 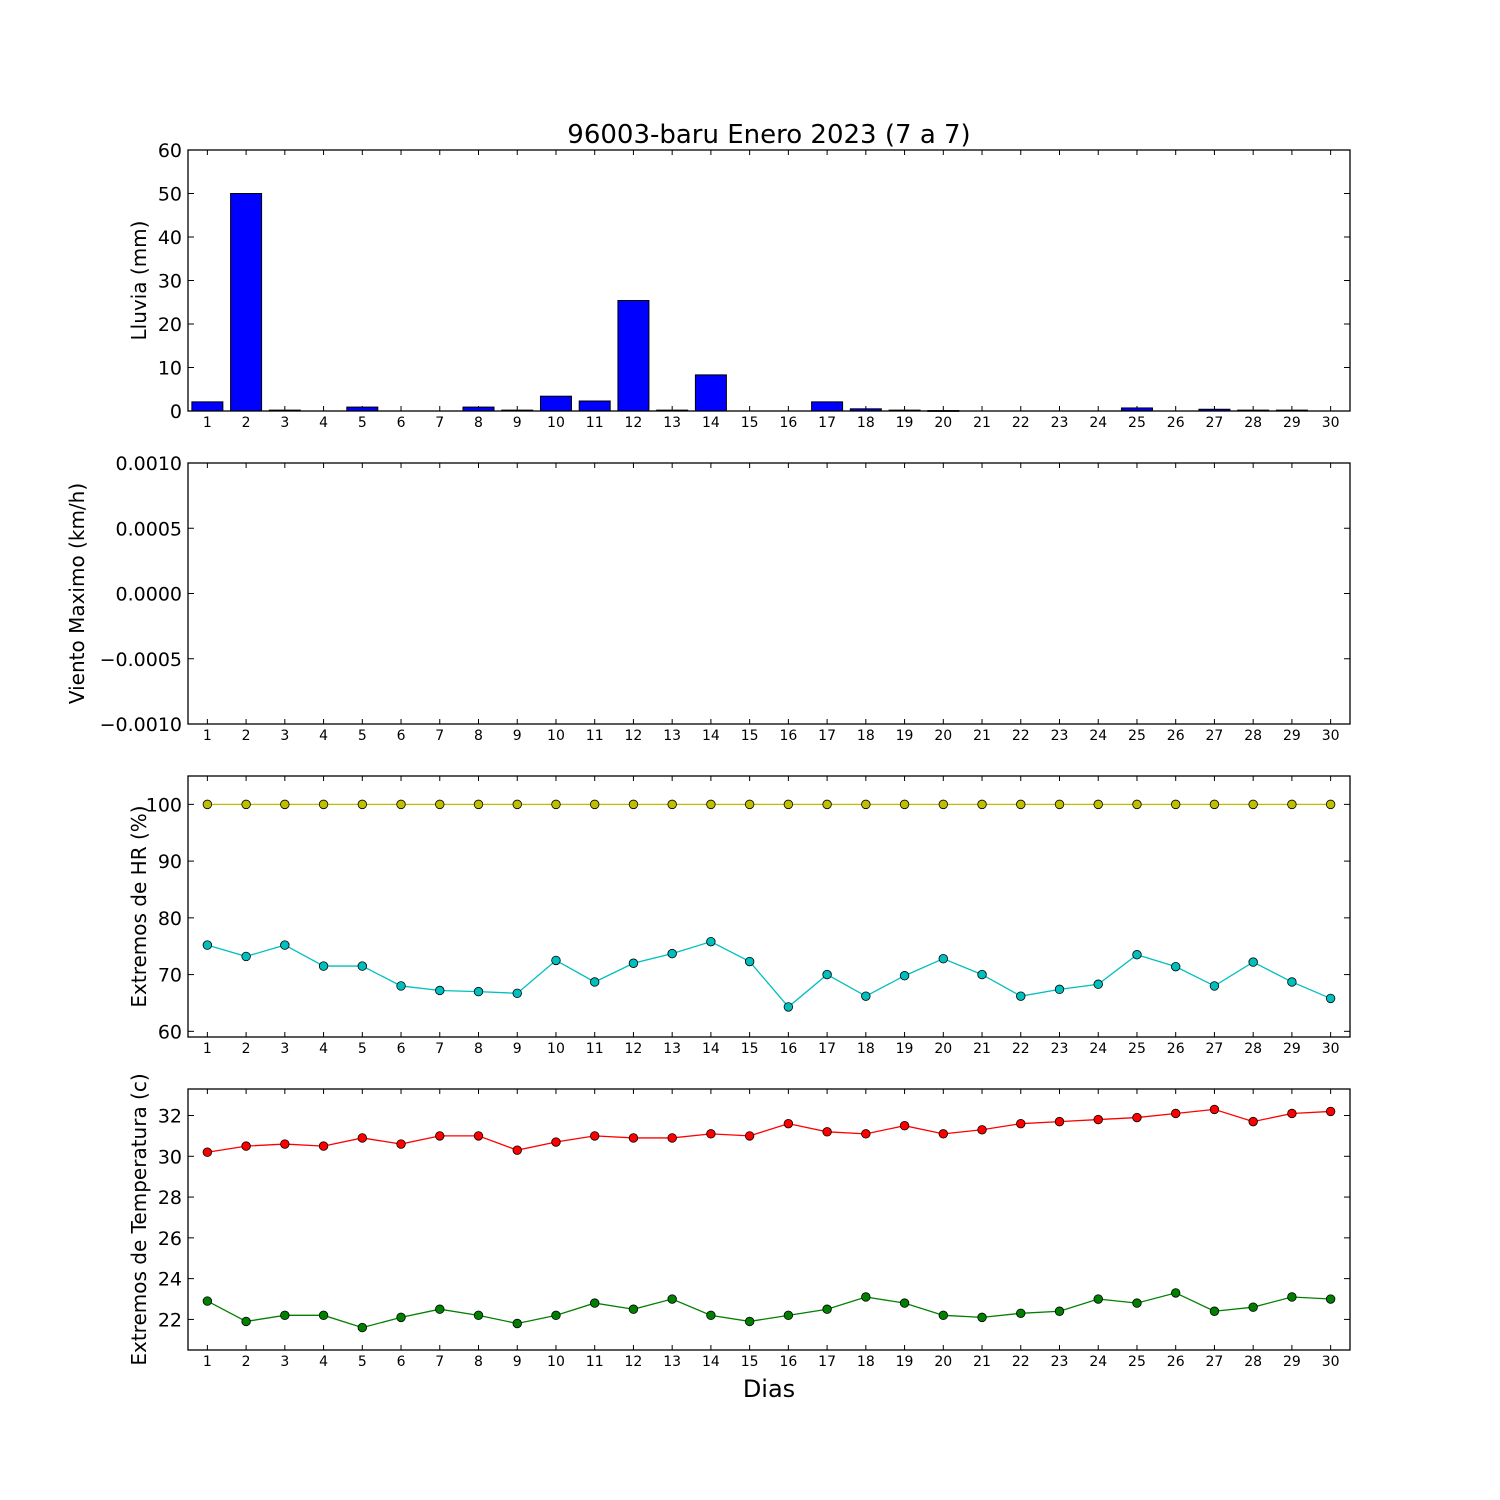 What do you see at coordinates (1098, 1362) in the screenshot?
I see `x-tick-label: 24` at bounding box center [1098, 1362].